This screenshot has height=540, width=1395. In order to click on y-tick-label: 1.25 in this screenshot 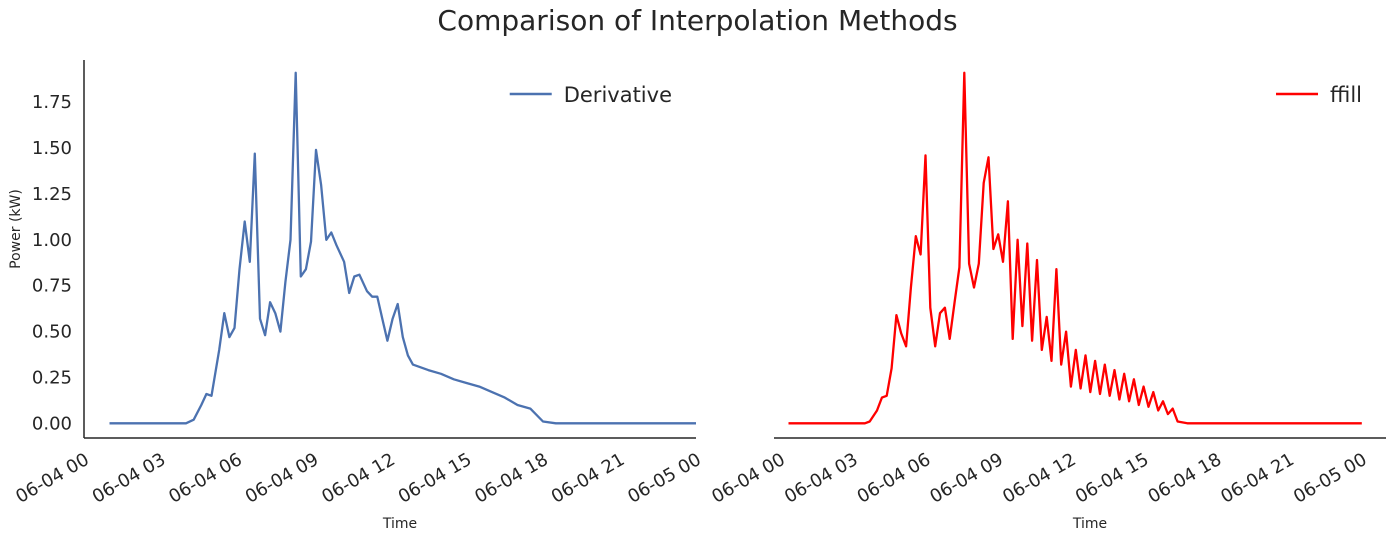, I will do `click(52, 194)`.